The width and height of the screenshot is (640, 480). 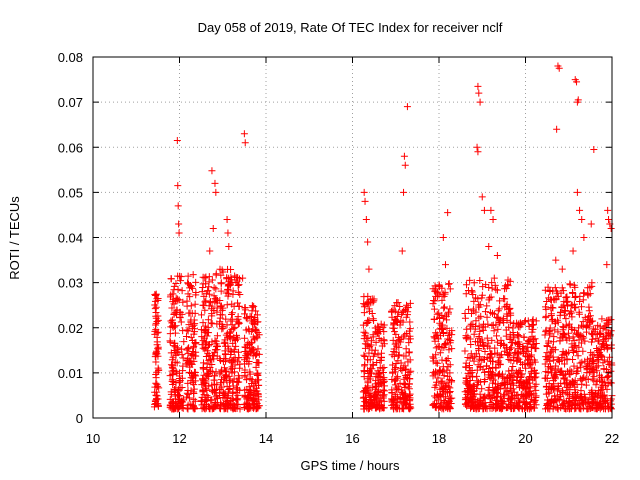 I want to click on y-tick-label: 0.05, so click(x=70, y=192).